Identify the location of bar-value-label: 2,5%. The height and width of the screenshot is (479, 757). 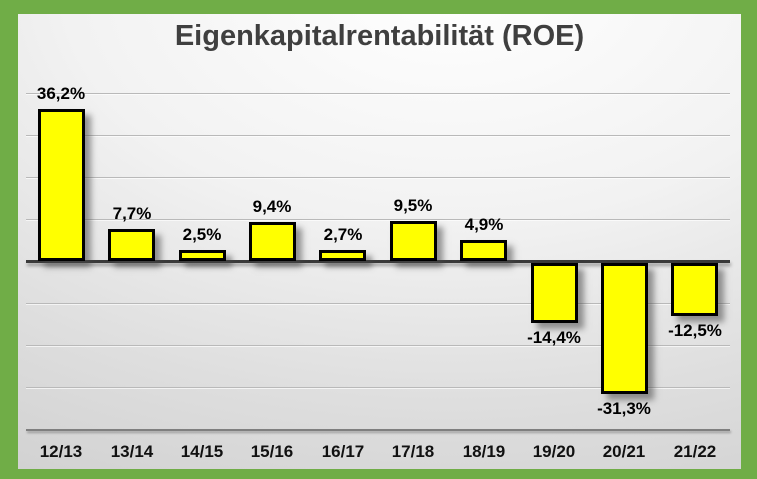
(202, 234).